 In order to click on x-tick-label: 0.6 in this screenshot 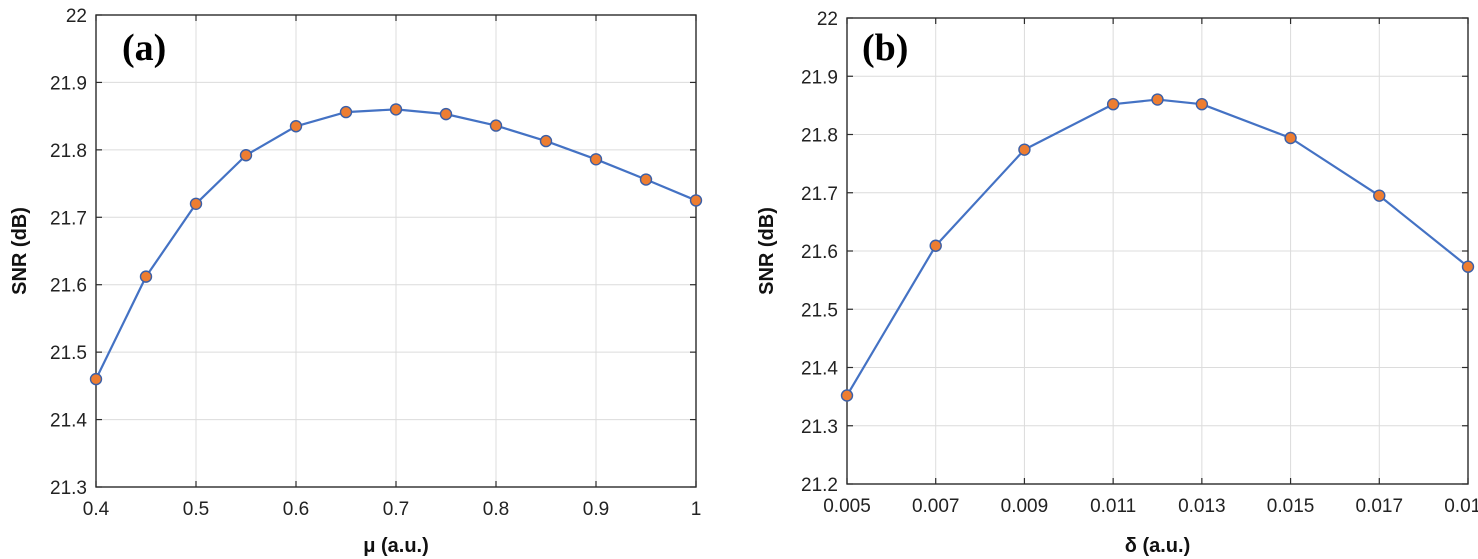, I will do `click(296, 509)`.